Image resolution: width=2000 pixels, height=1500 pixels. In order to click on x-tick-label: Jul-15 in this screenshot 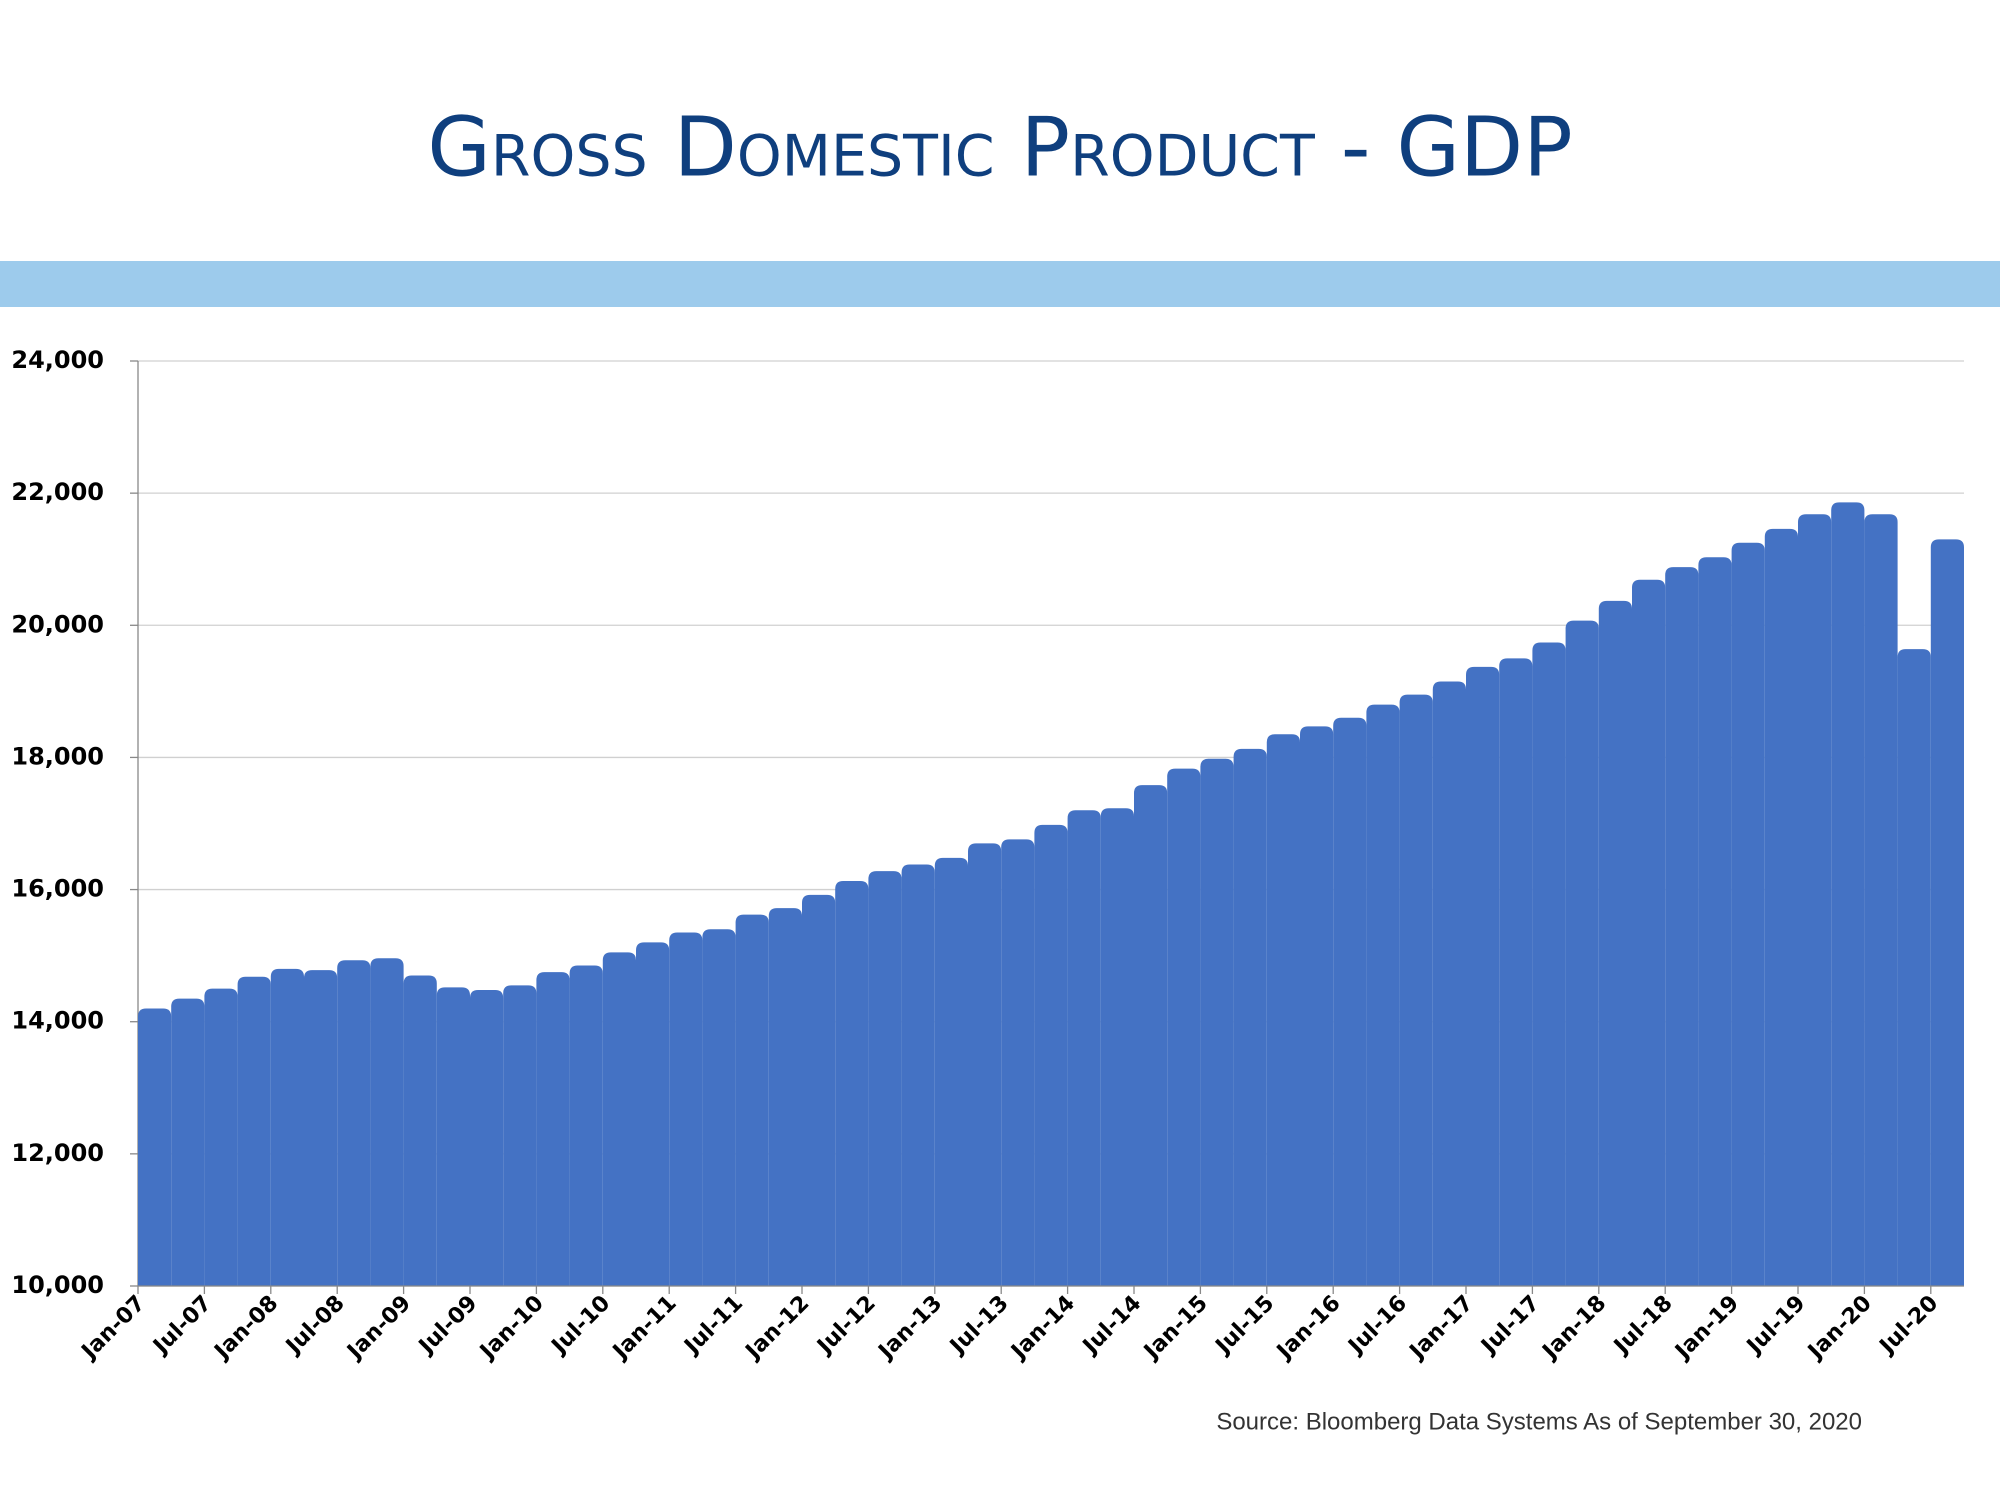, I will do `click(1244, 1325)`.